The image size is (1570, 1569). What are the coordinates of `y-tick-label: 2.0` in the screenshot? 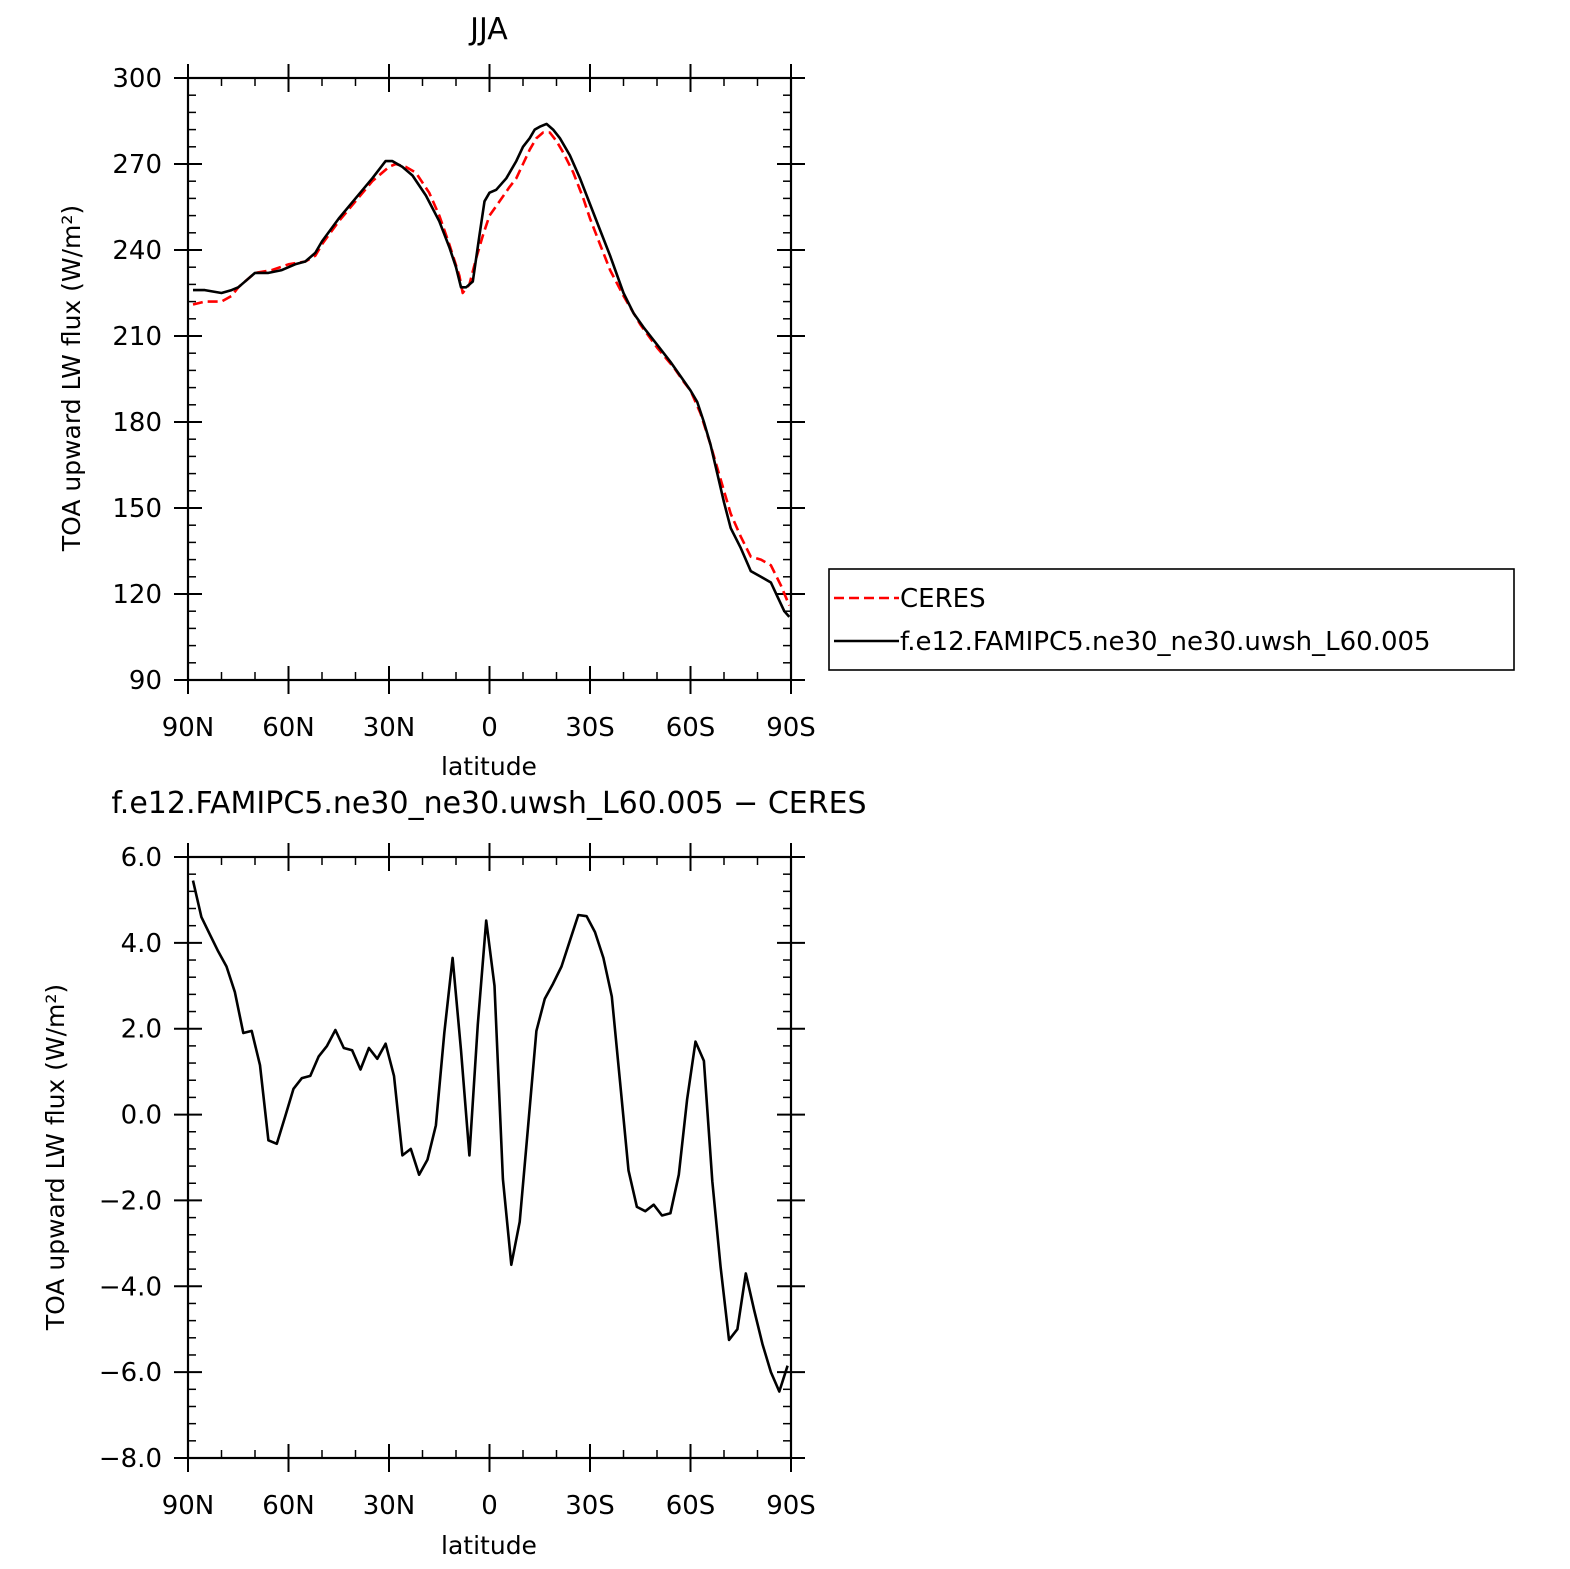 It's located at (141, 1030).